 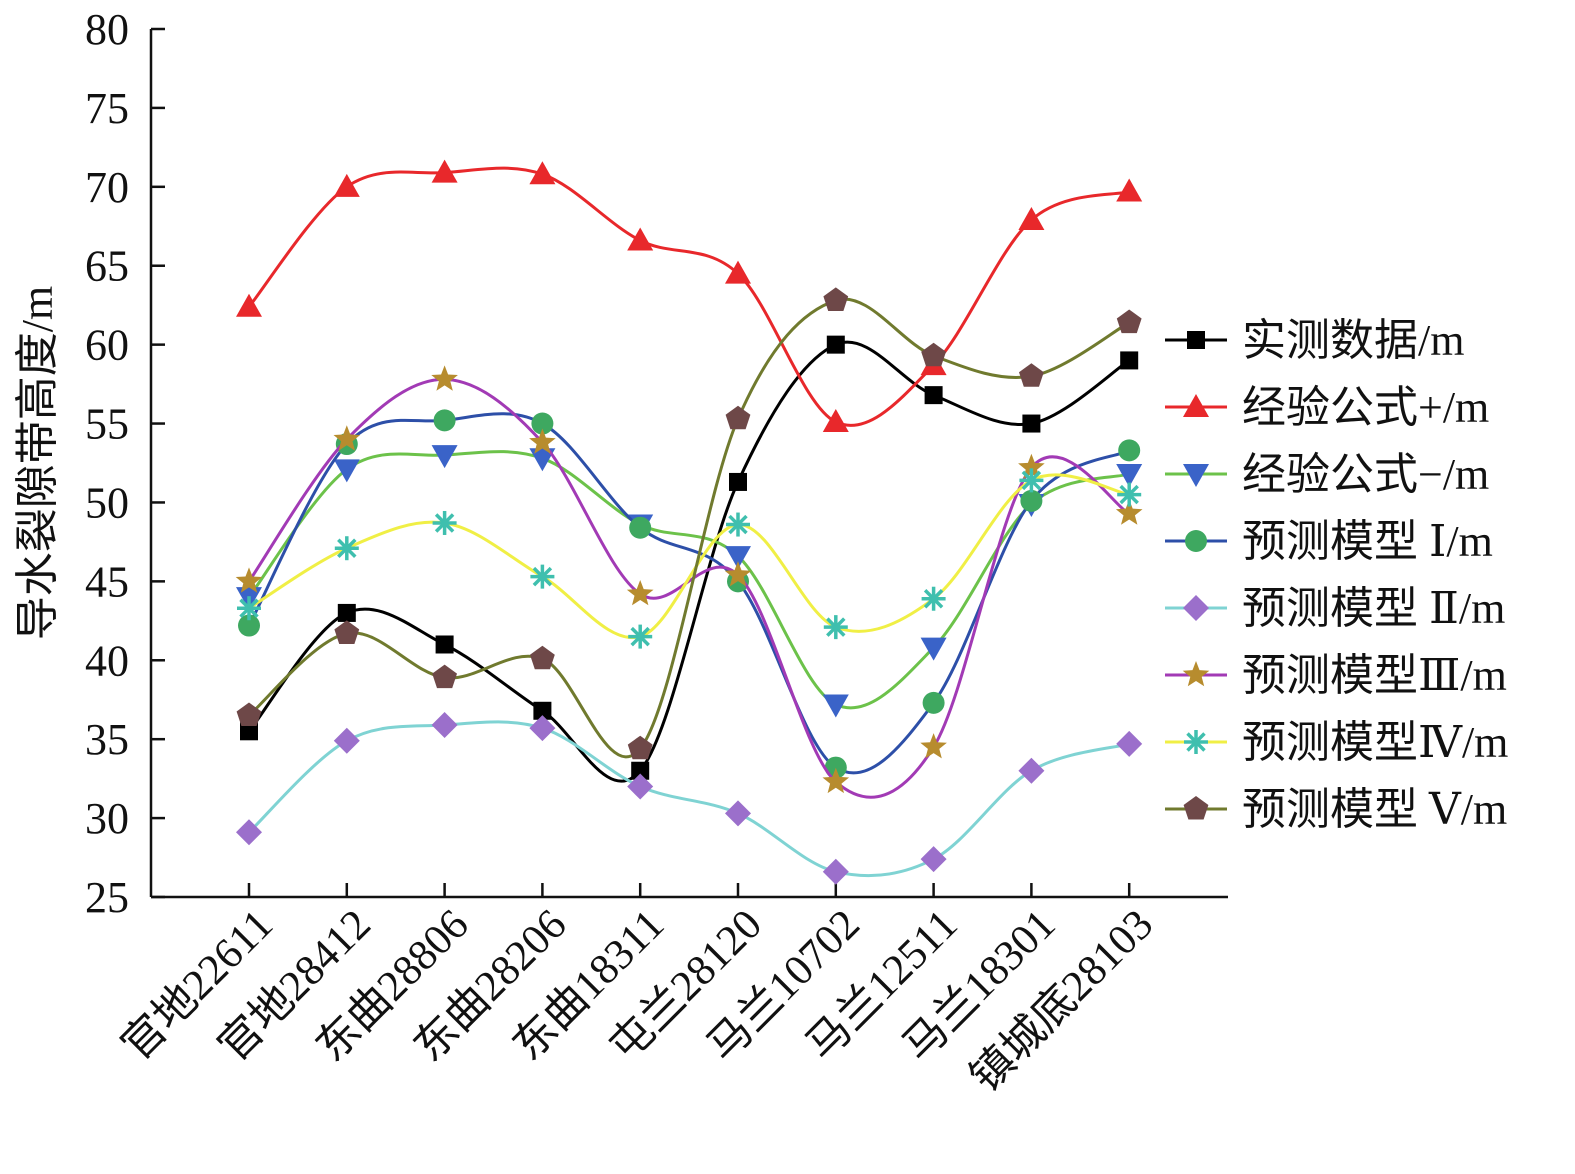 What do you see at coordinates (1327, 474) in the screenshot?
I see `legend-item: 经验公式−/m` at bounding box center [1327, 474].